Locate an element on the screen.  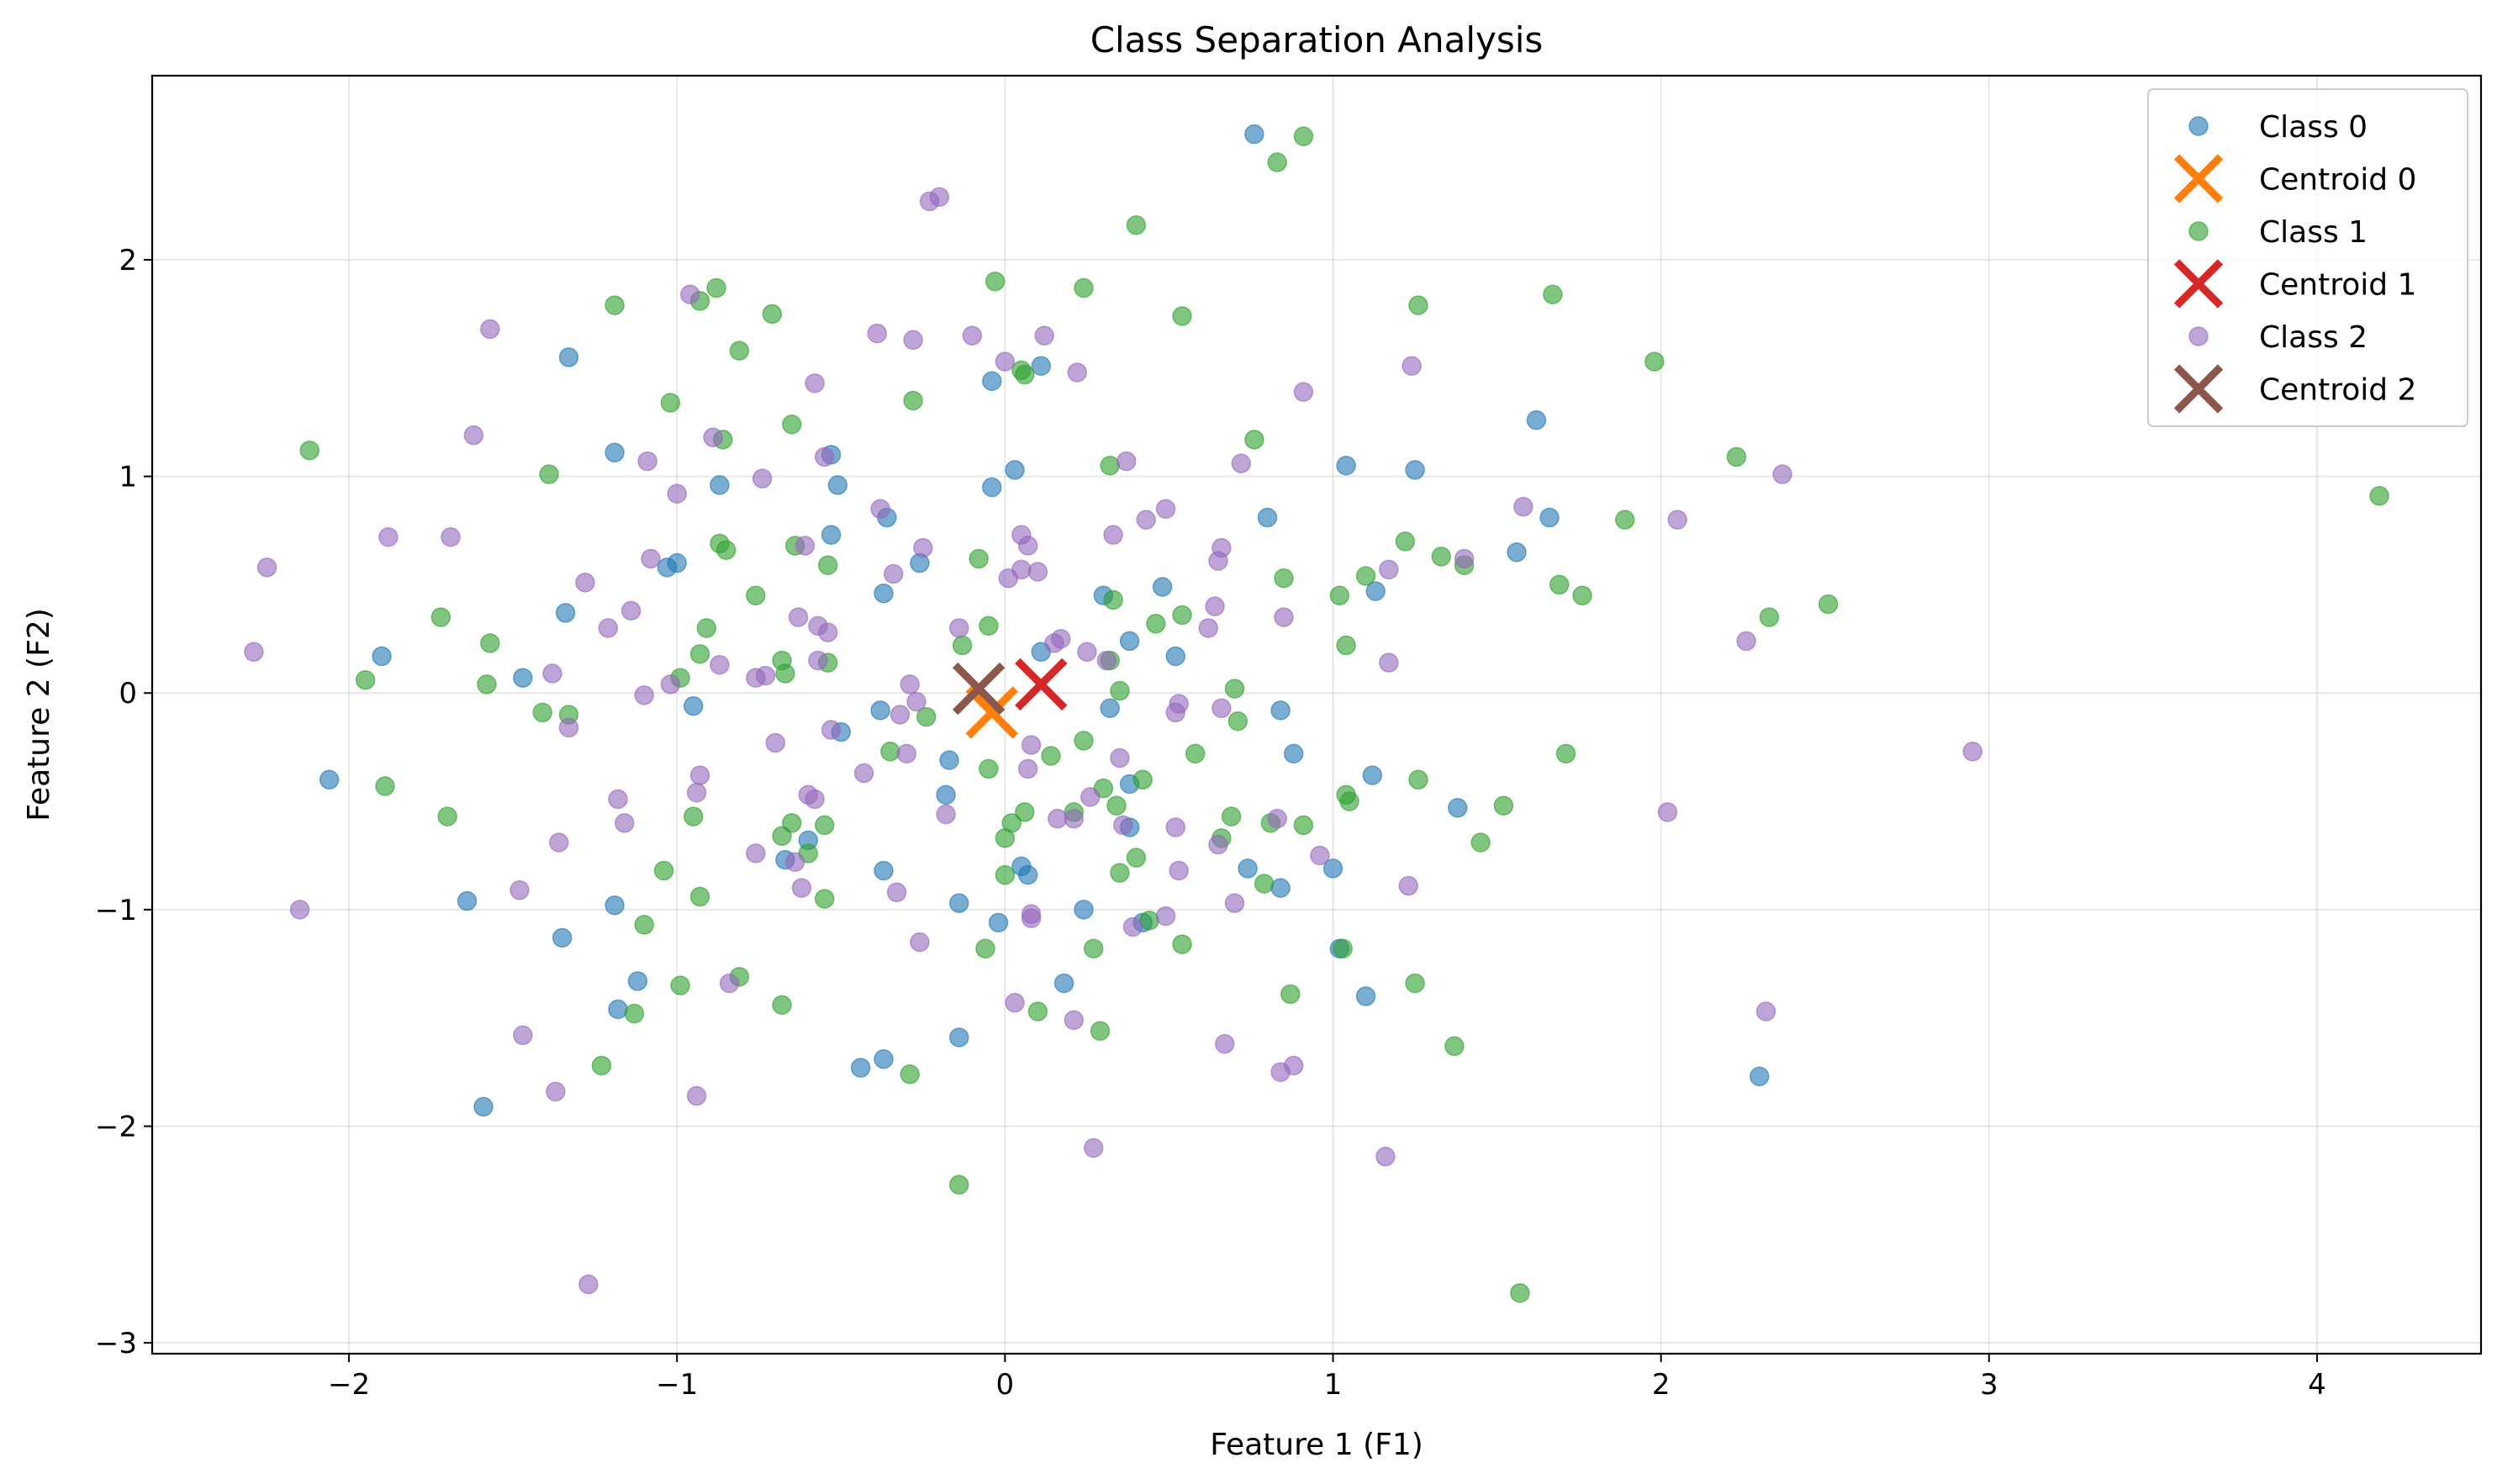
centroid-1-marker is located at coordinates (1041, 684).